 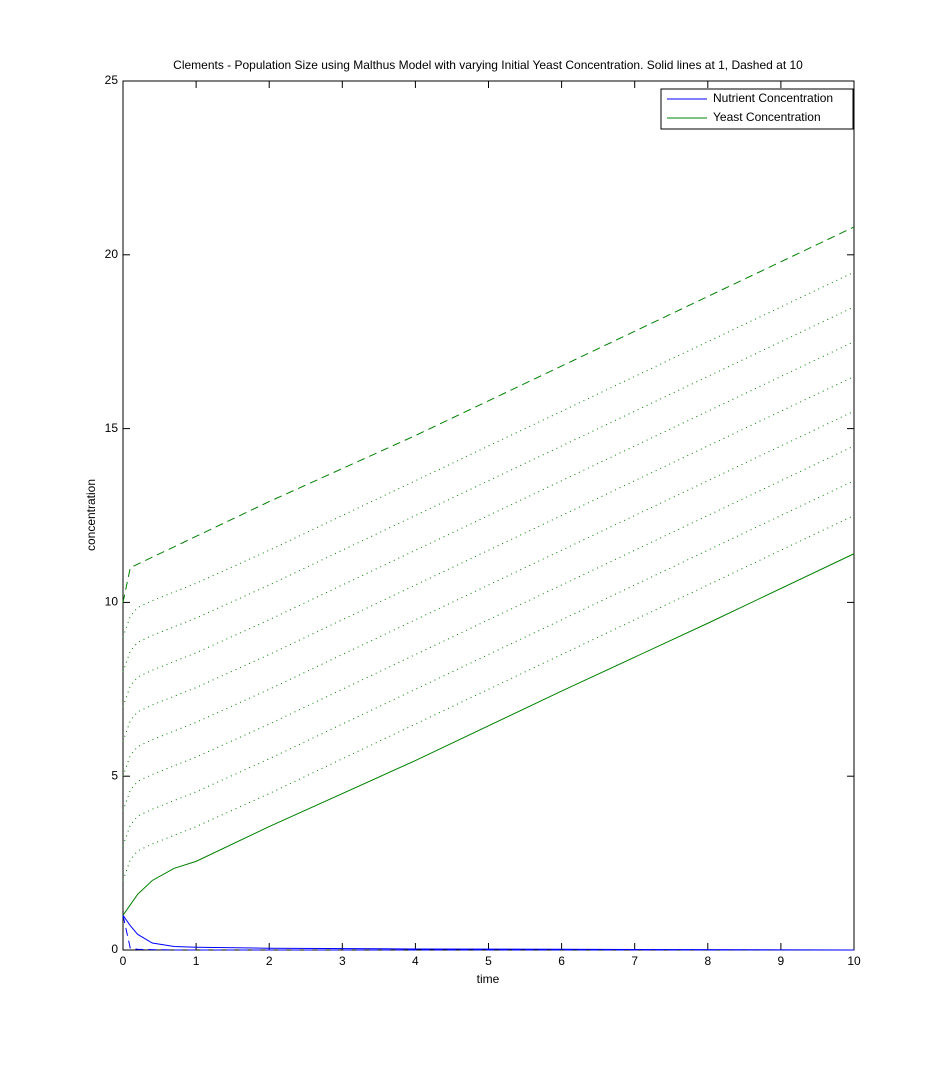 What do you see at coordinates (114, 949) in the screenshot?
I see `y-tick-label: 0` at bounding box center [114, 949].